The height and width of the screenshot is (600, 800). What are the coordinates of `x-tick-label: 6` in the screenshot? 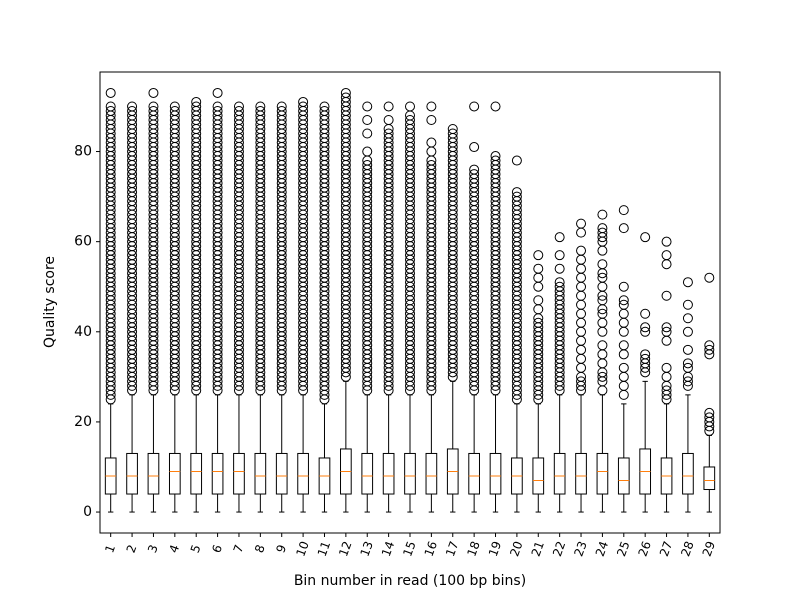 It's located at (217, 549).